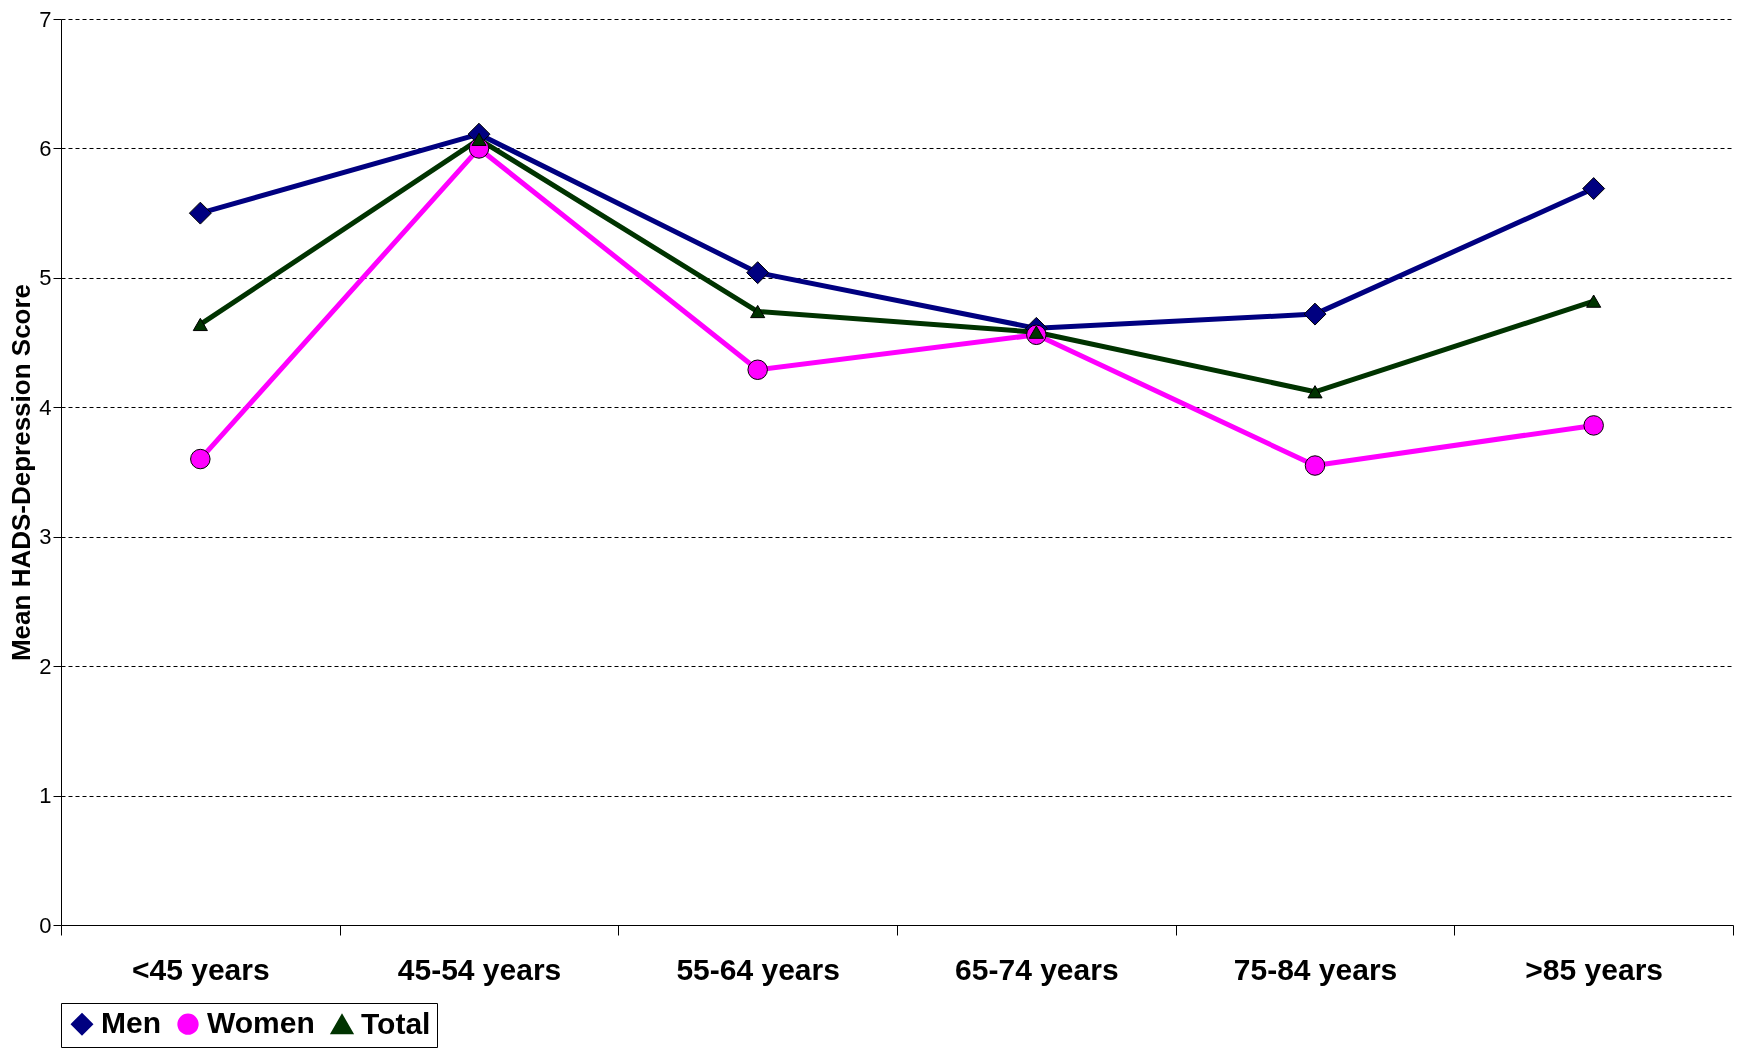  I want to click on y-tick-label: 3, so click(45, 537).